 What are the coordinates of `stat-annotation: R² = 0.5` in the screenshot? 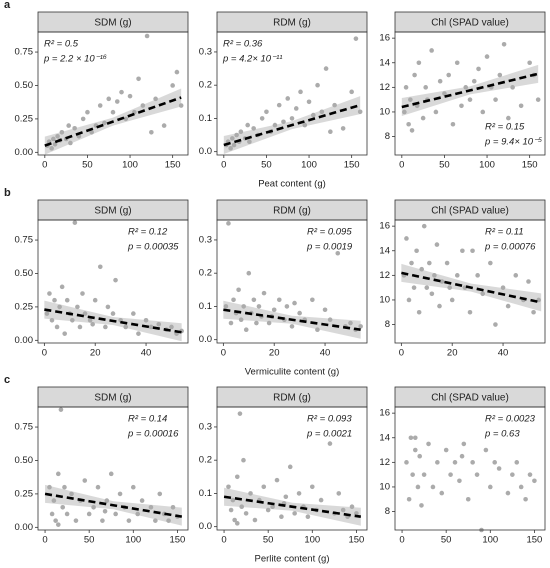 It's located at (61, 44).